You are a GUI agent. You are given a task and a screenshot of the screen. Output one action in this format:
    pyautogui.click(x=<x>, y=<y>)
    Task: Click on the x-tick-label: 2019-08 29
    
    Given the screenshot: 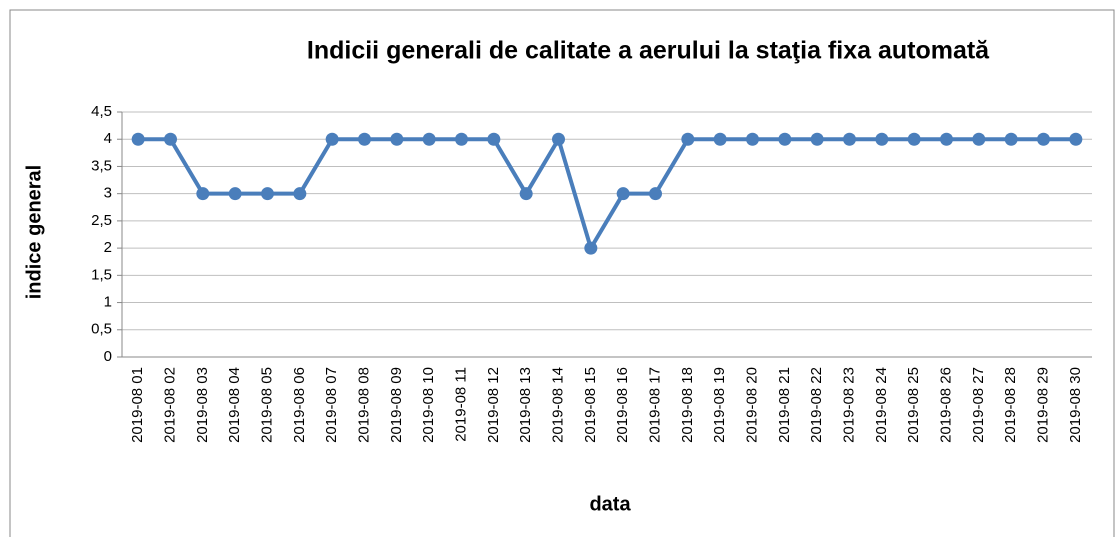 What is the action you would take?
    pyautogui.click(x=1042, y=405)
    